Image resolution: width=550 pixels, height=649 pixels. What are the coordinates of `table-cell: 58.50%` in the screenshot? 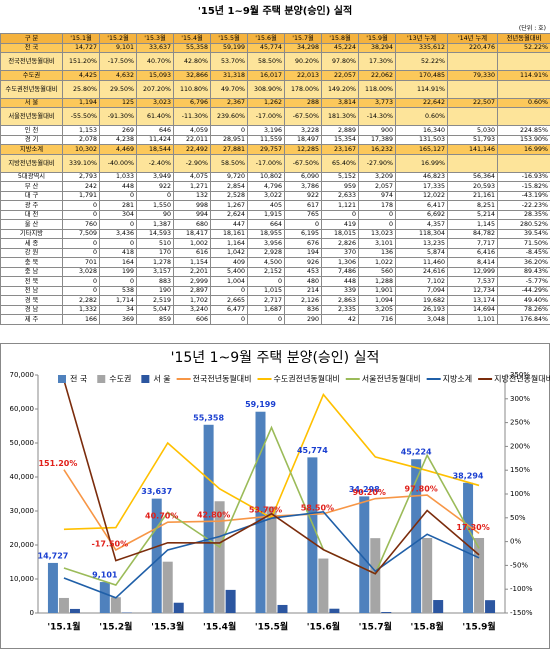 It's located at (229, 163).